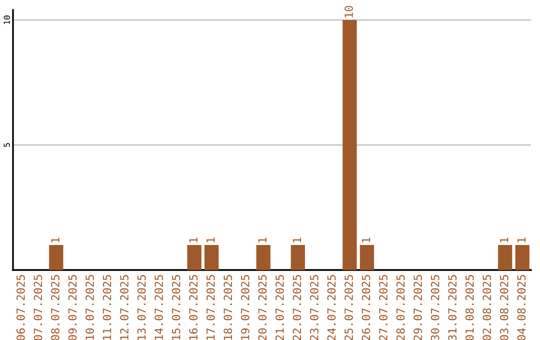 This screenshot has height=340, width=540. What do you see at coordinates (193, 307) in the screenshot?
I see `x-tick-label: 16.07.2025` at bounding box center [193, 307].